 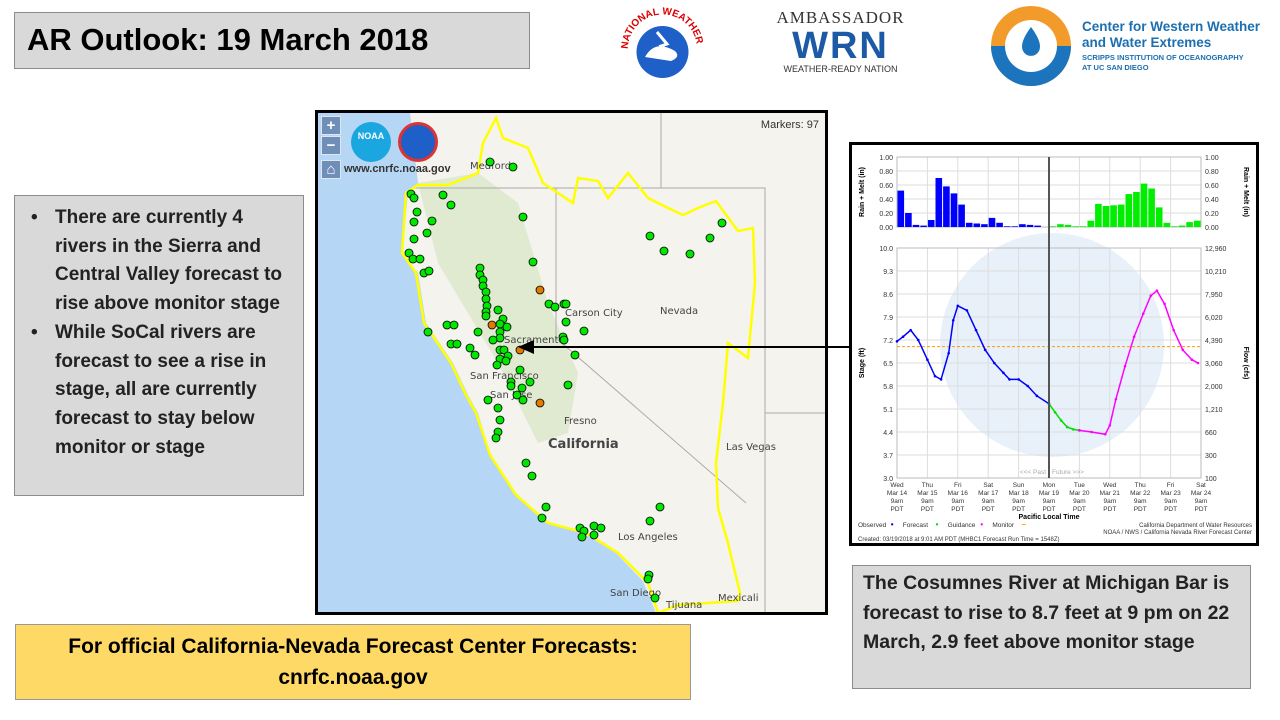 What do you see at coordinates (1214, 295) in the screenshot?
I see `flow-ytick-label: 7,950` at bounding box center [1214, 295].